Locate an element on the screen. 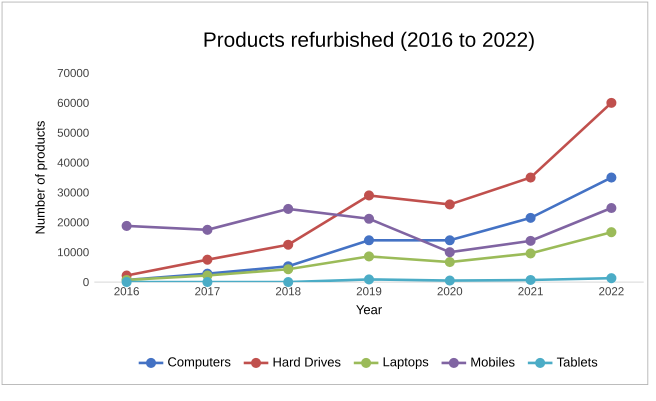  x-tick-label: 2016 is located at coordinates (126, 291).